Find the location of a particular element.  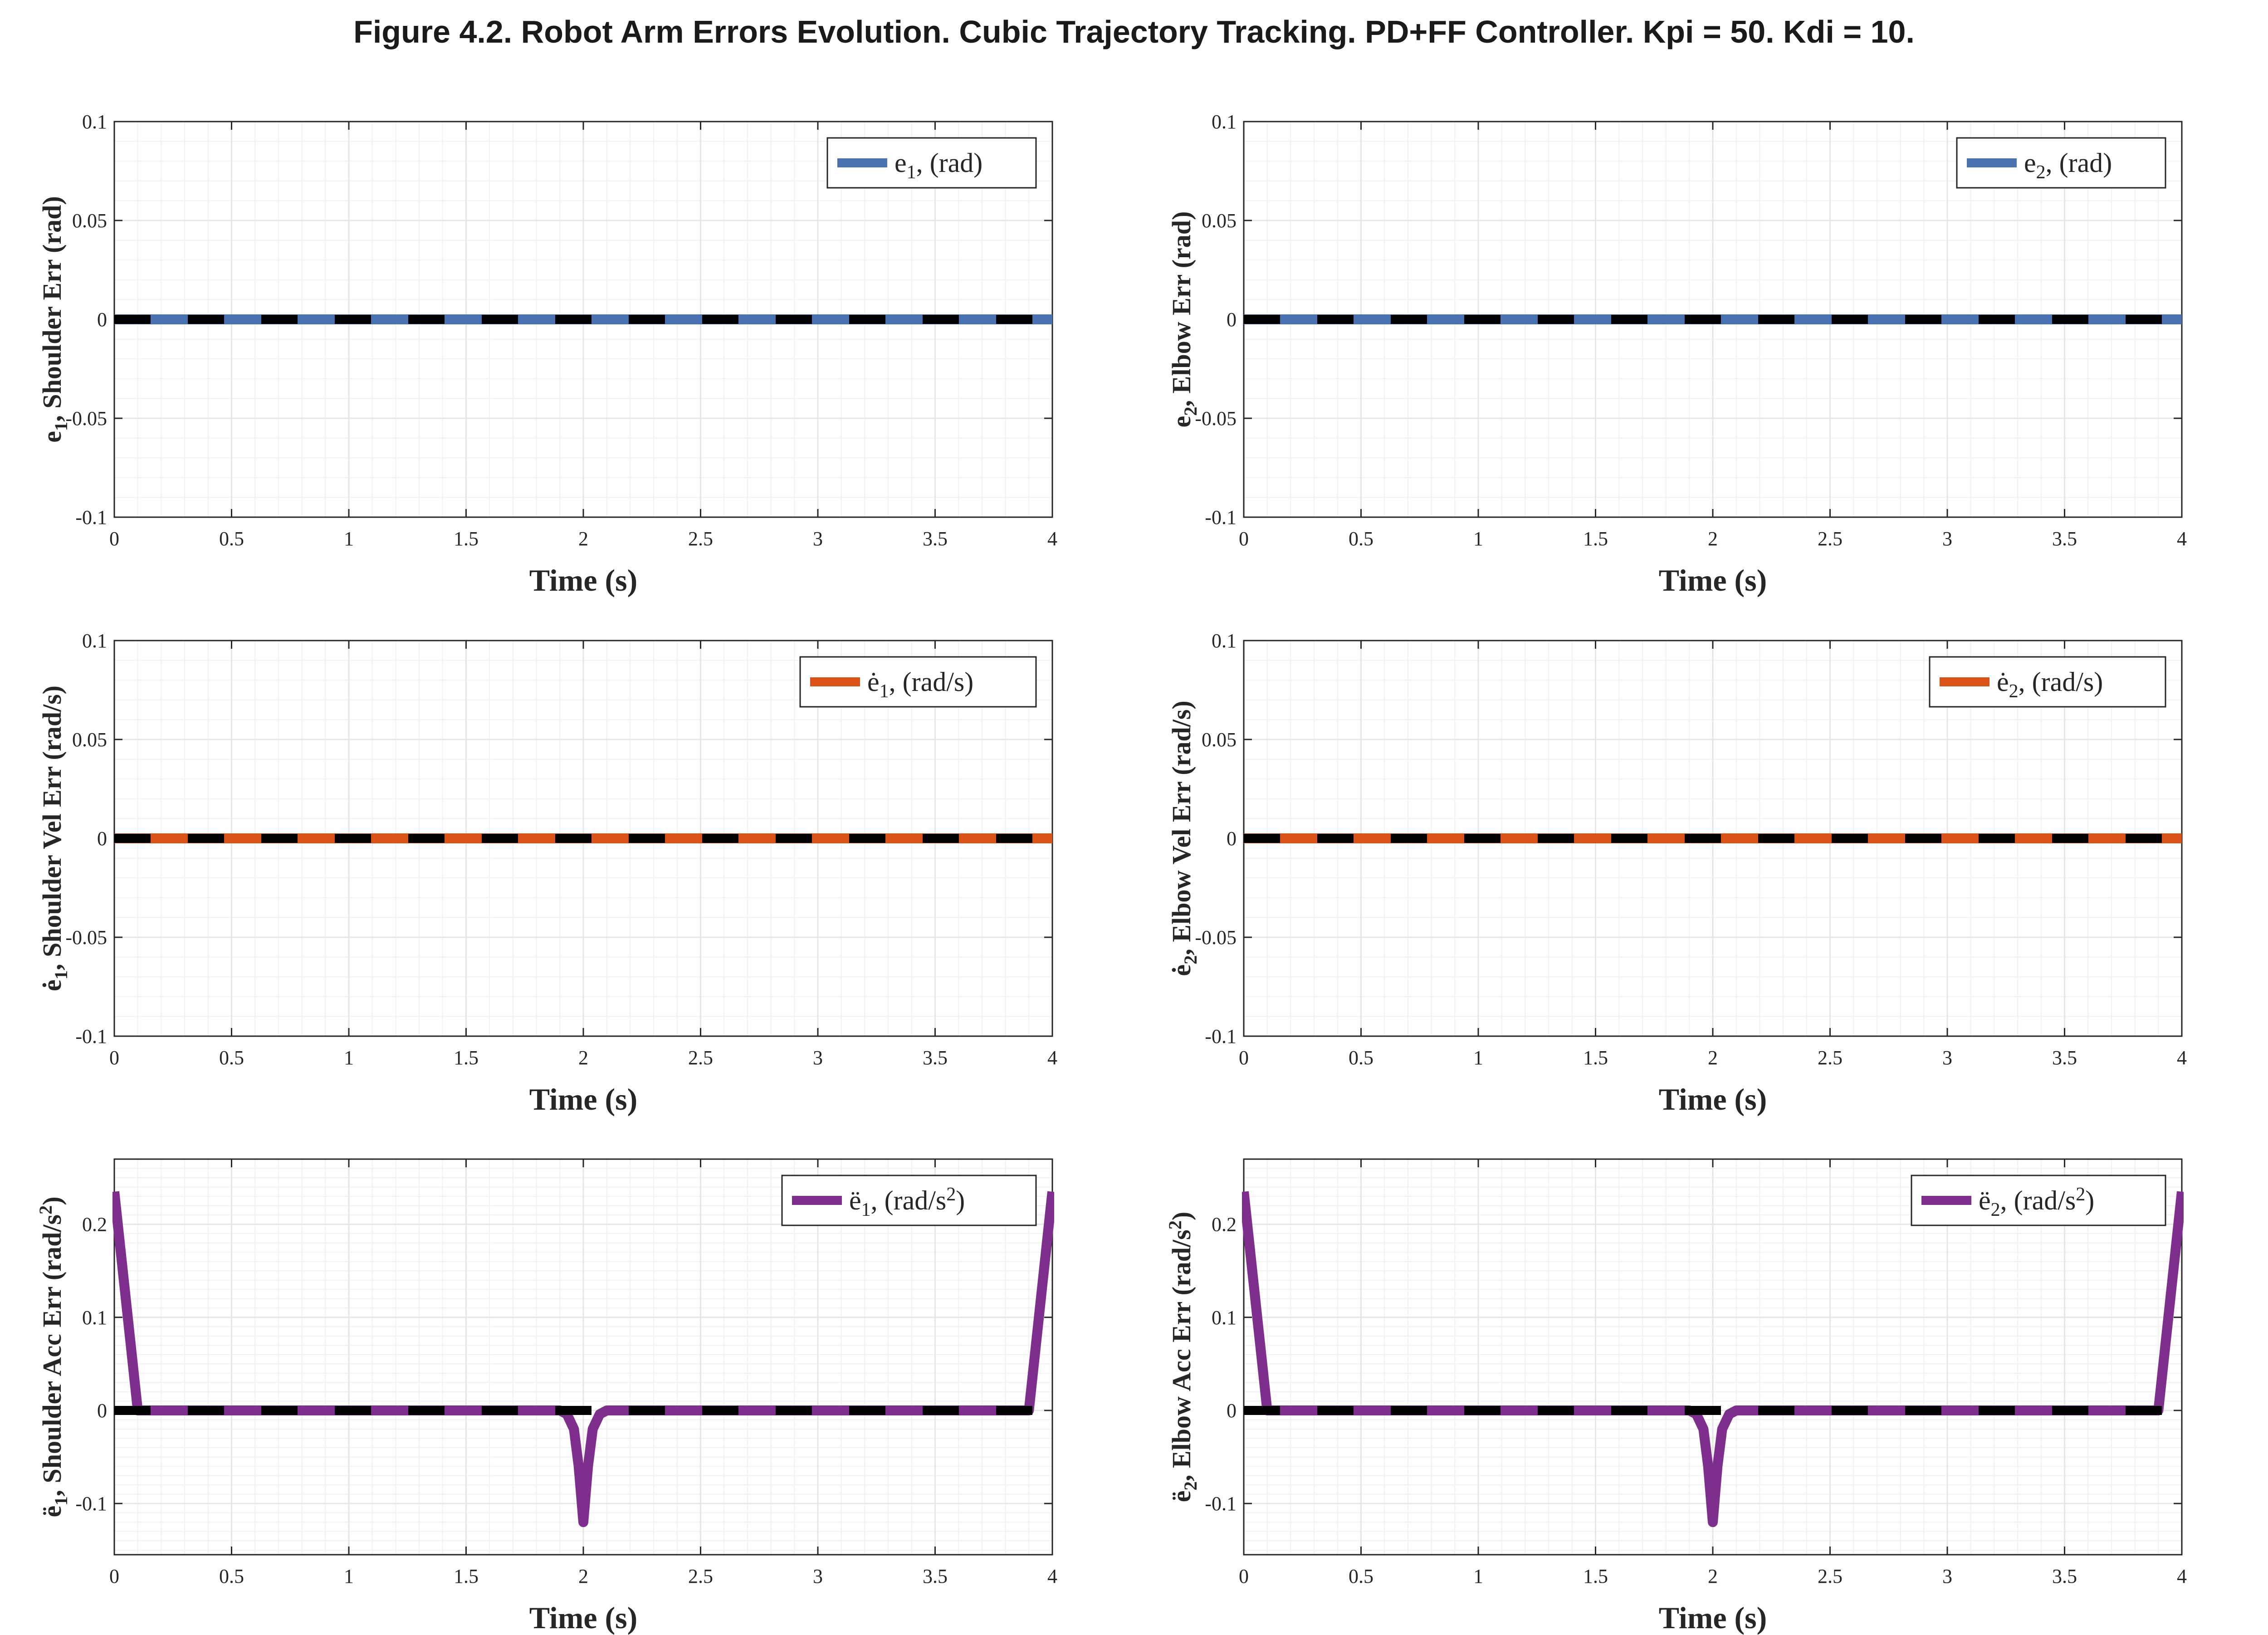

y-axis-label: e2, Elbow Err (rad) is located at coordinates (1184, 319).